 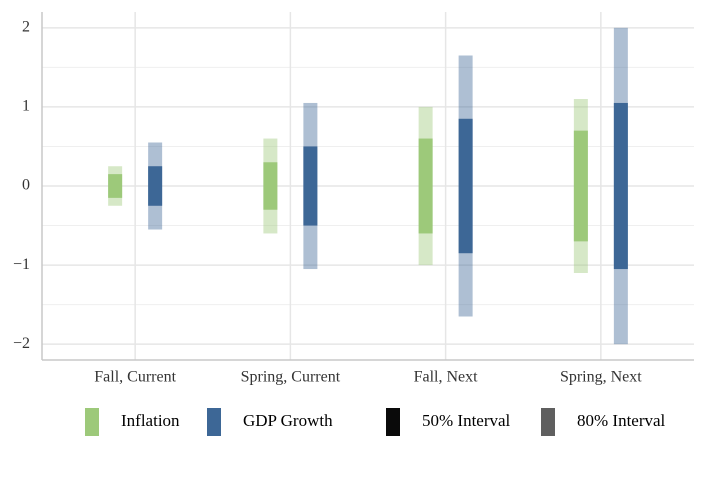 I want to click on legend-label: Inflation, so click(x=150, y=420).